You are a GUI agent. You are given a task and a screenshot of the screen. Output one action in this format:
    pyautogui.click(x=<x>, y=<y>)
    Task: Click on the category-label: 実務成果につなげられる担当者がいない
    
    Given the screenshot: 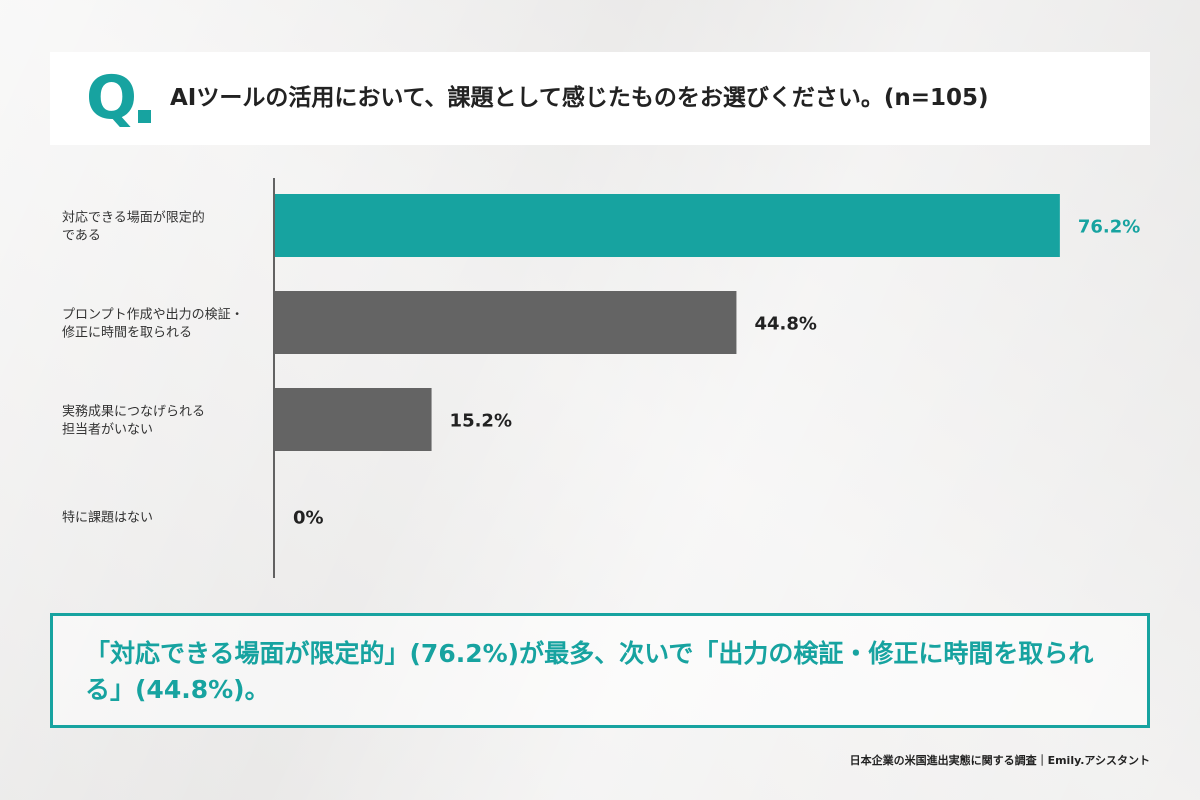 What is the action you would take?
    pyautogui.click(x=133, y=421)
    